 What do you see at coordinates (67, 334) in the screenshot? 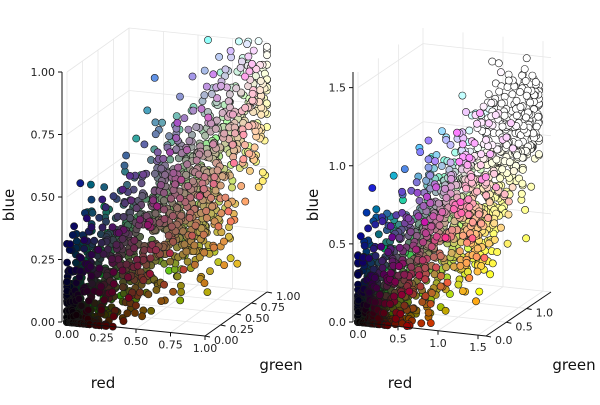
I see `x-tick-label: 0.00` at bounding box center [67, 334].